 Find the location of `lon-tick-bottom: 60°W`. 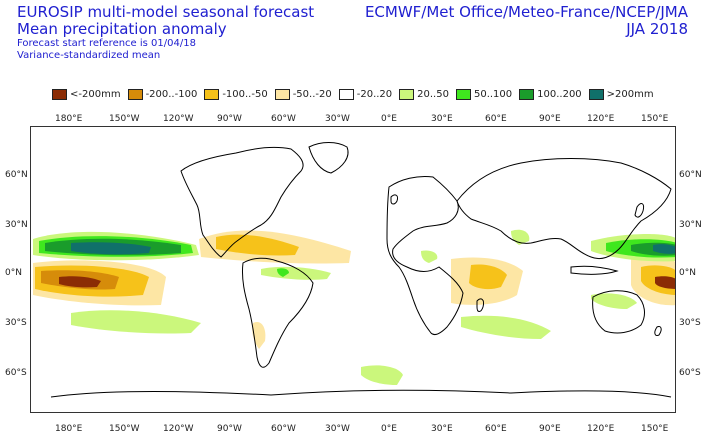

lon-tick-bottom: 60°W is located at coordinates (283, 429).